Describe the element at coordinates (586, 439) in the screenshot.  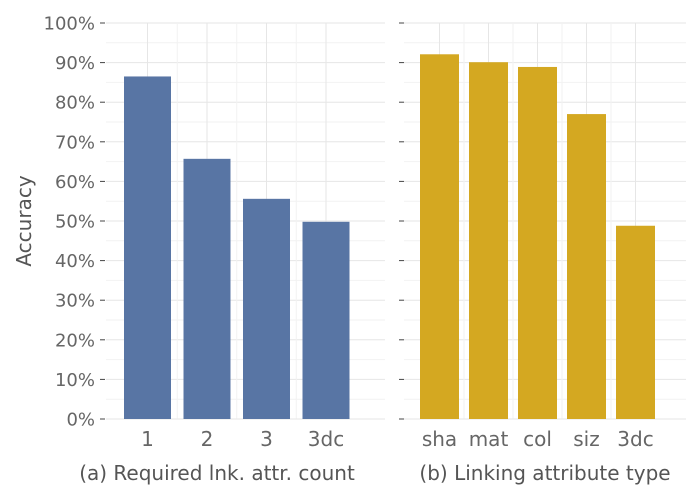
I see `panel-b-x-tick-label: siz` at that location.